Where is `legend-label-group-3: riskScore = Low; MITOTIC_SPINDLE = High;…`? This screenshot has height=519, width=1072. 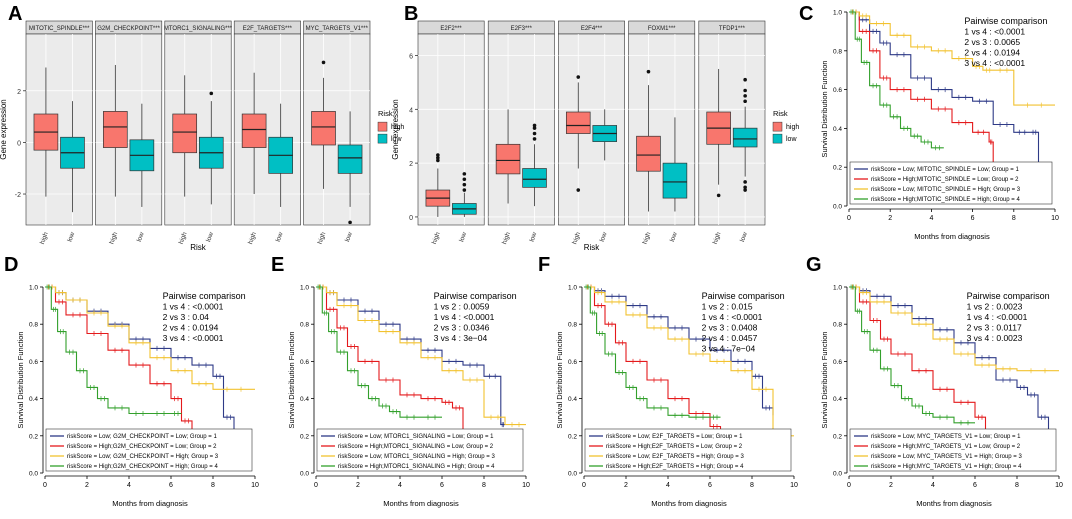
legend-label-group-3: riskScore = Low; MITOTIC_SPINDLE = High;… is located at coordinates (946, 190).